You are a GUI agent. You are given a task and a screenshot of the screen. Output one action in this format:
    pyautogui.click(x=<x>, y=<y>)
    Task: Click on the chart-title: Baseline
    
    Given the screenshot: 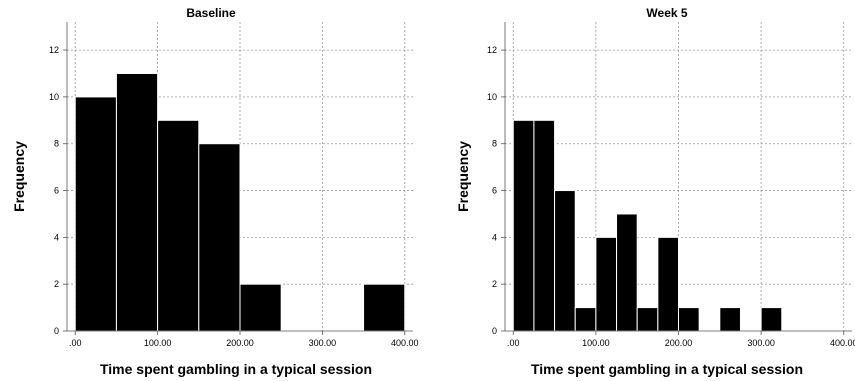 What is the action you would take?
    pyautogui.click(x=211, y=13)
    